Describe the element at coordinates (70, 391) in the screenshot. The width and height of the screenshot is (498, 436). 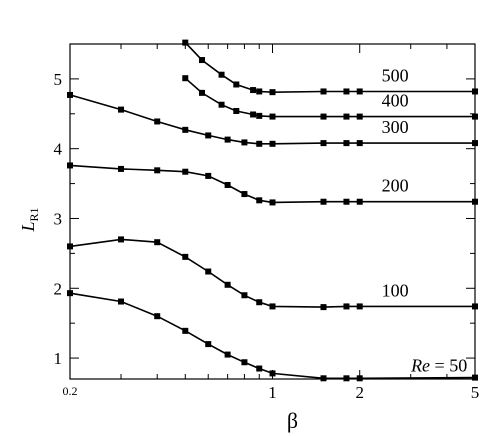
I see `x-tick-label: 0.2` at that location.